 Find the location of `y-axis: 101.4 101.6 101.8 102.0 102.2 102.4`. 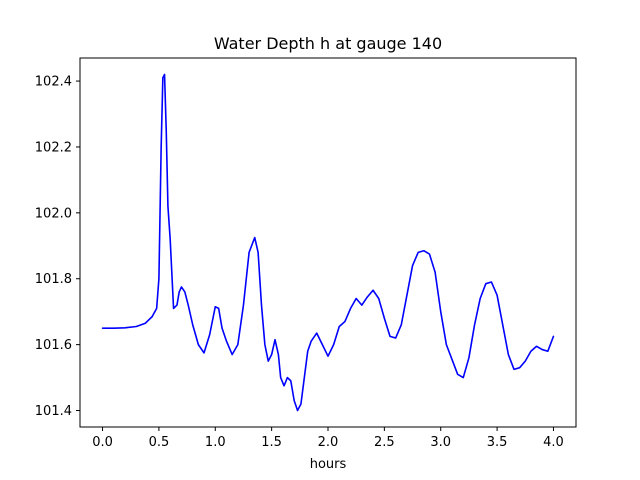

y-axis: 101.4 101.6 101.8 102.0 102.2 102.4 is located at coordinates (57, 247).